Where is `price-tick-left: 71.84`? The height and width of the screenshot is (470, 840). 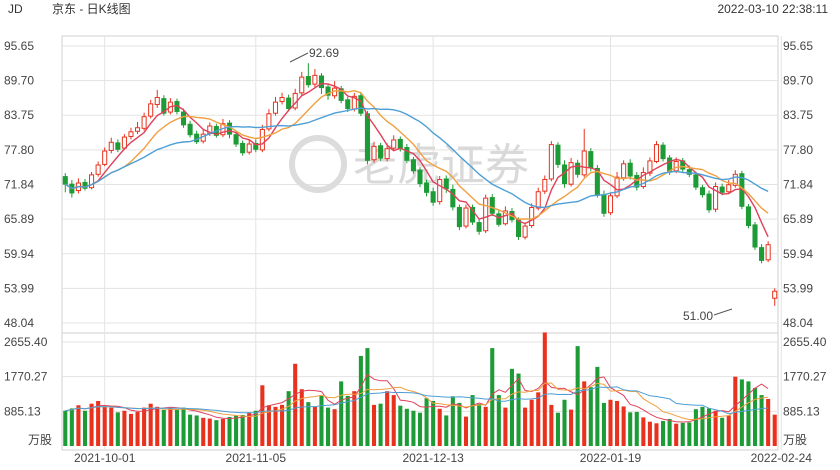 price-tick-left: 71.84 is located at coordinates (19, 185).